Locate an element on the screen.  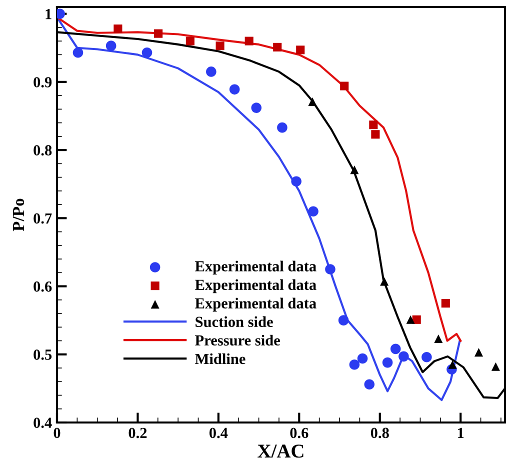
y-axis-title: P/Po is located at coordinates (18, 215).